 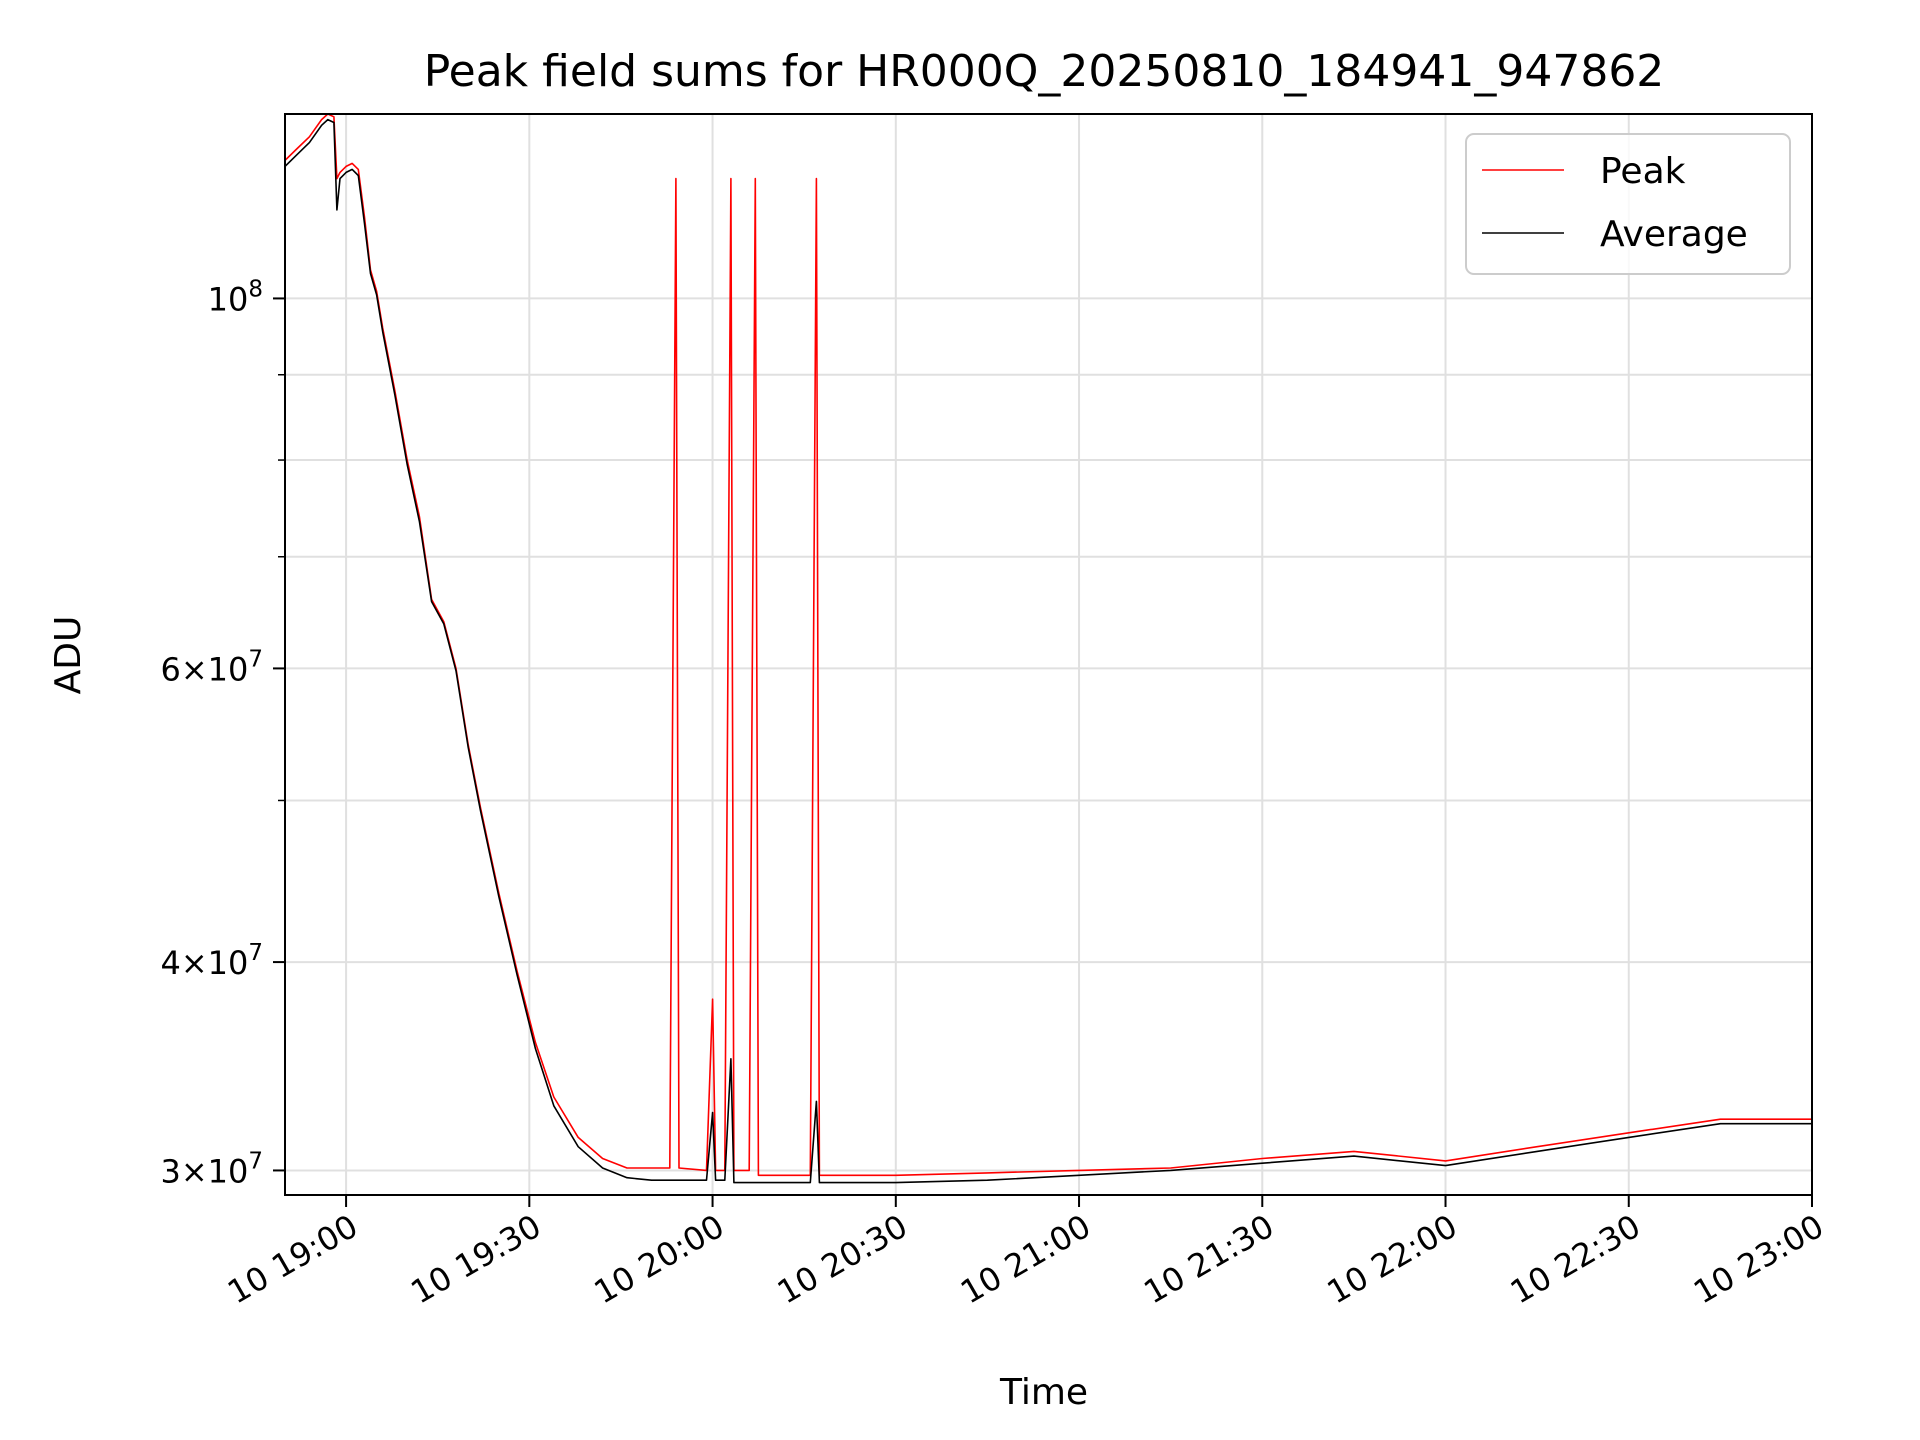 I want to click on x-axis-label: Time, so click(x=1043, y=1392).